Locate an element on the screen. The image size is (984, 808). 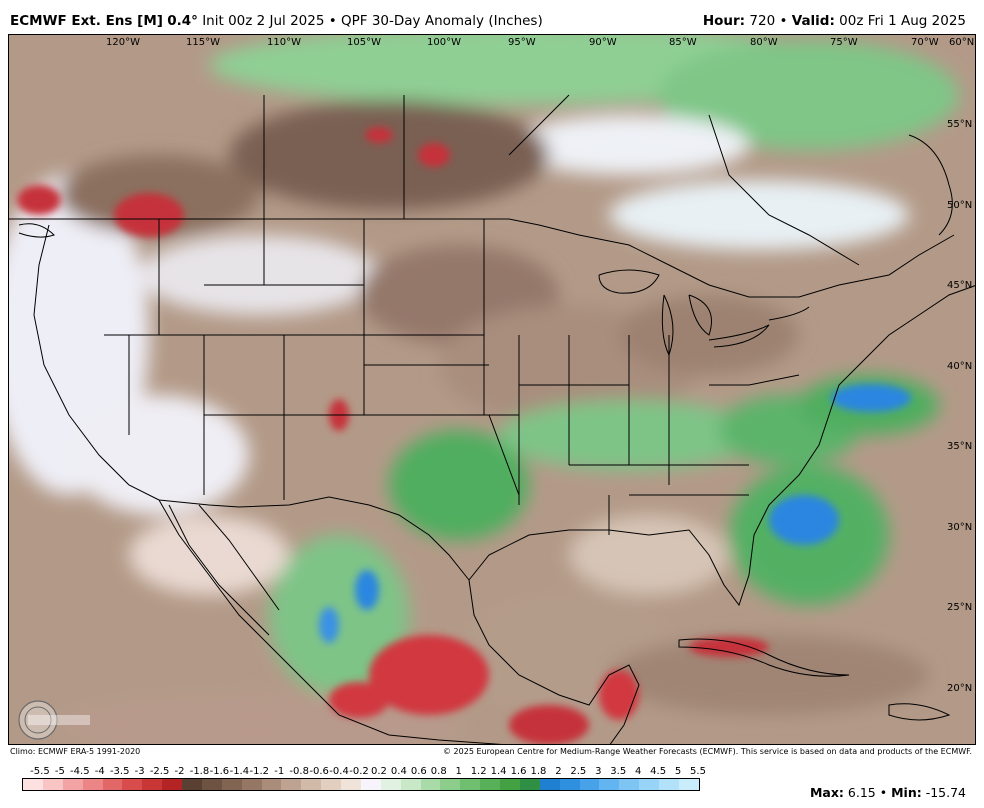
weatherbell-logo is located at coordinates (54, 720).